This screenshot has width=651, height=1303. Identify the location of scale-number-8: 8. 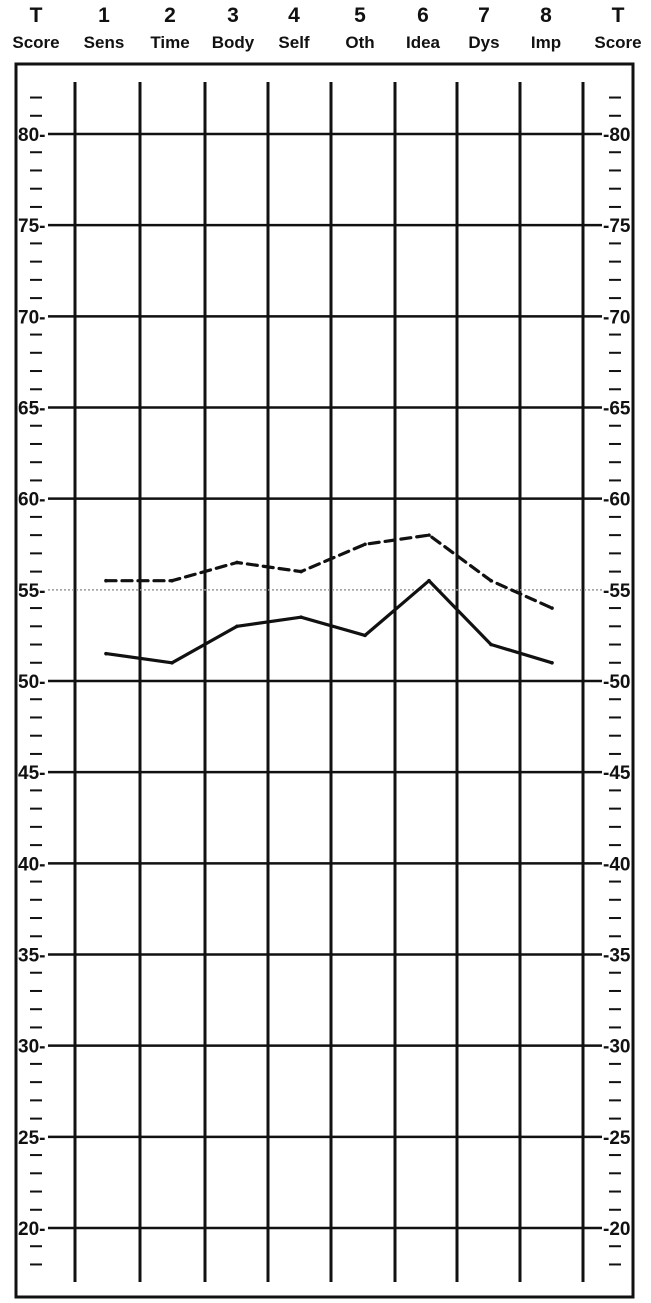
(546, 15).